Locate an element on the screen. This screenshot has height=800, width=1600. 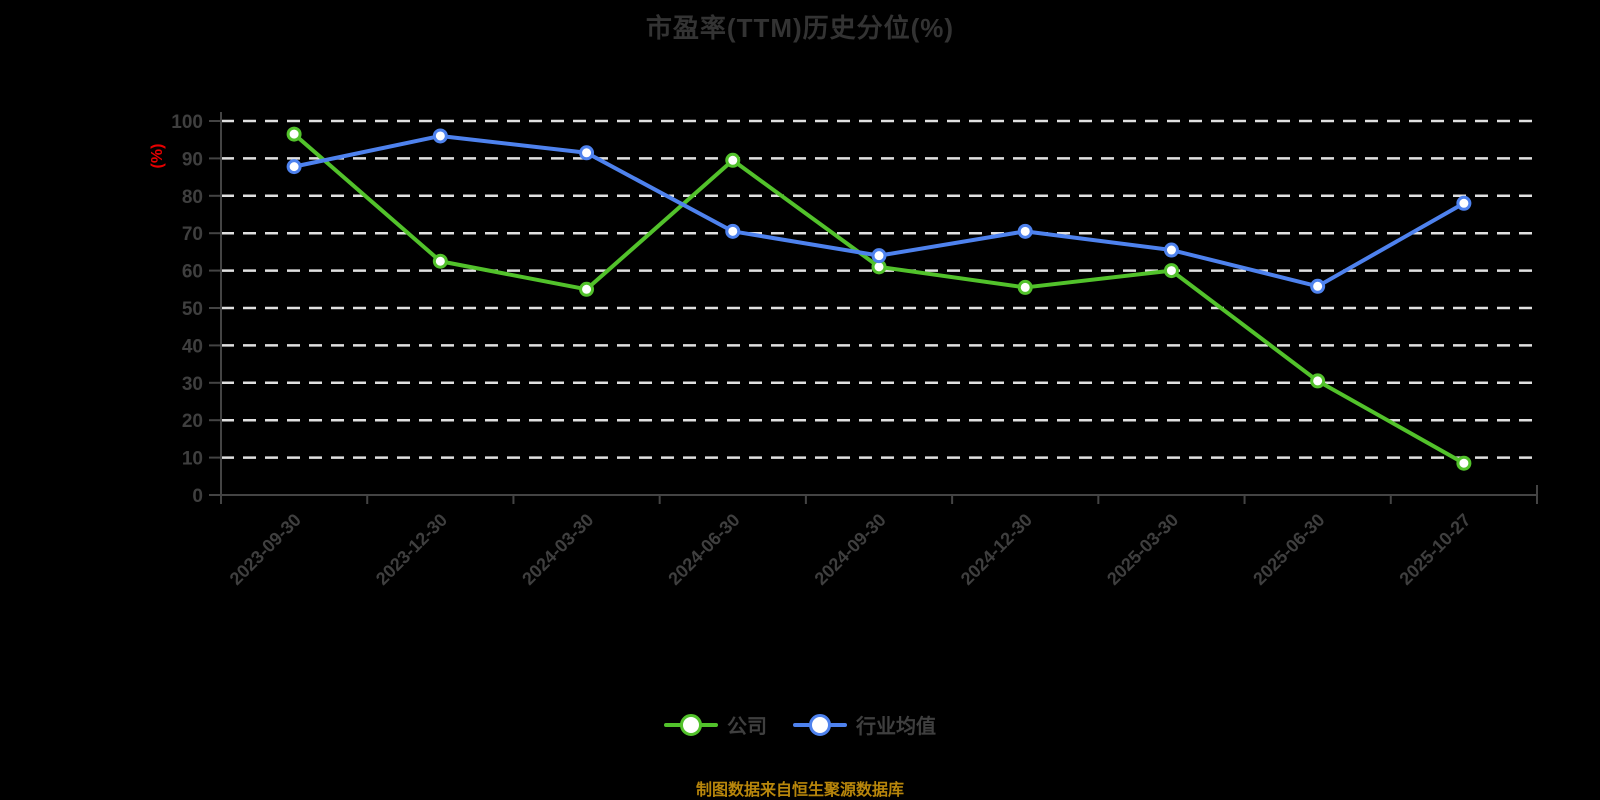
y-tick-label: 60 is located at coordinates (192, 272).